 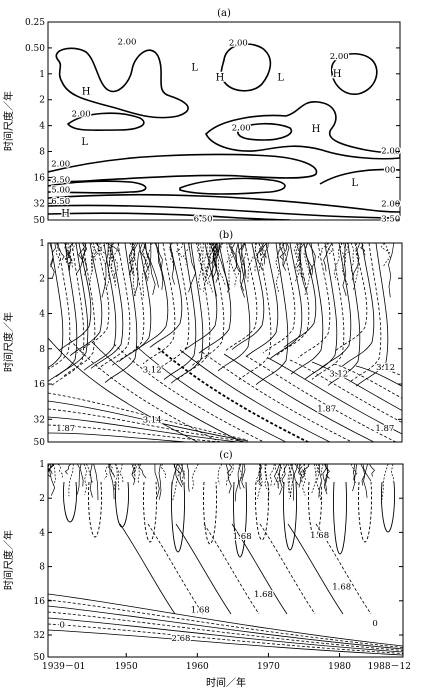 I want to click on y-tick-label: 50, so click(x=40, y=658).